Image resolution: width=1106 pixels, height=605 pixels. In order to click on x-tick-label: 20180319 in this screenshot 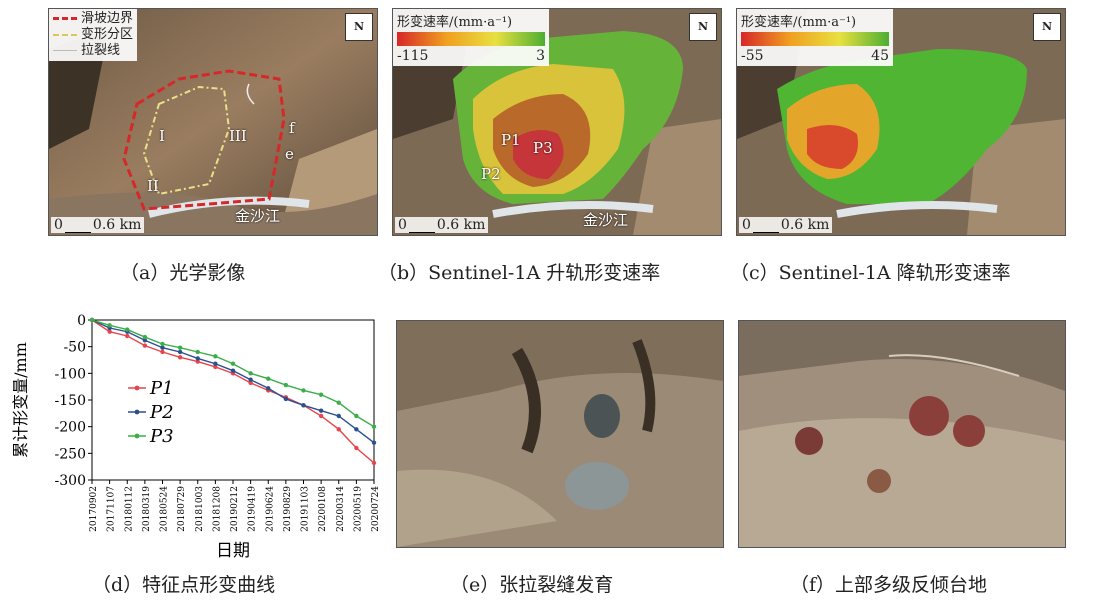, I will do `click(147, 509)`.